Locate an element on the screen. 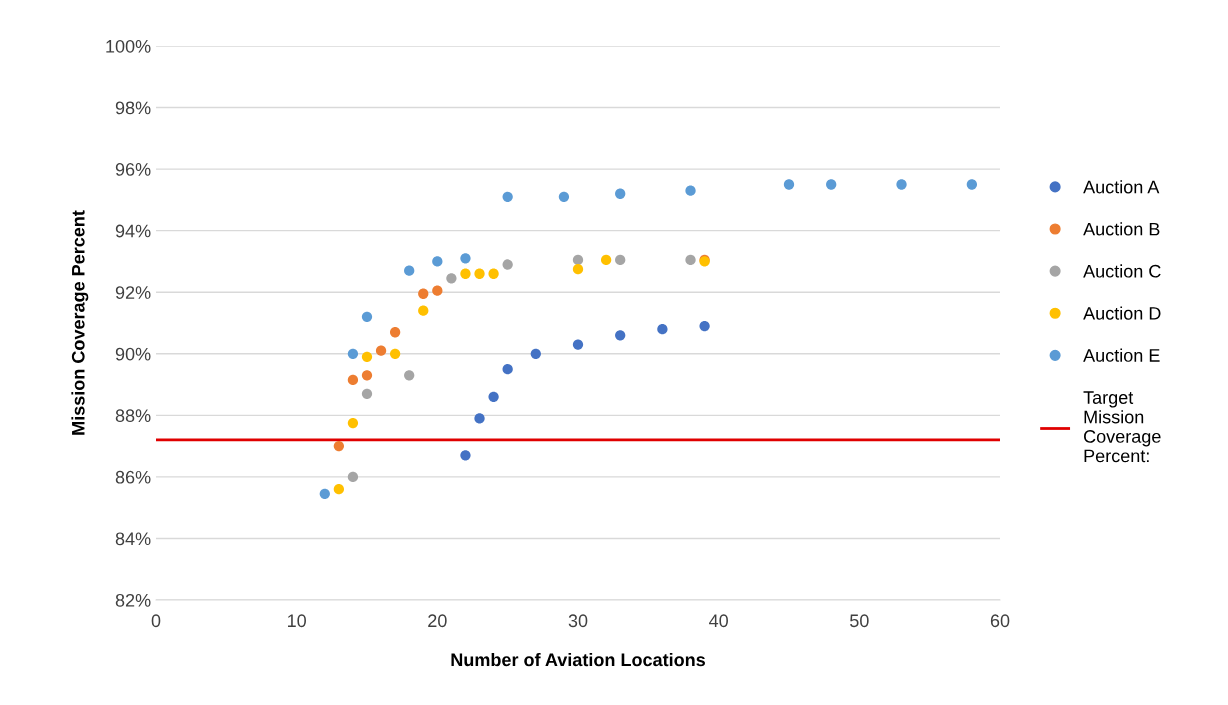 Image resolution: width=1228 pixels, height=705 pixels. x-tick-label: 20 is located at coordinates (437, 621).